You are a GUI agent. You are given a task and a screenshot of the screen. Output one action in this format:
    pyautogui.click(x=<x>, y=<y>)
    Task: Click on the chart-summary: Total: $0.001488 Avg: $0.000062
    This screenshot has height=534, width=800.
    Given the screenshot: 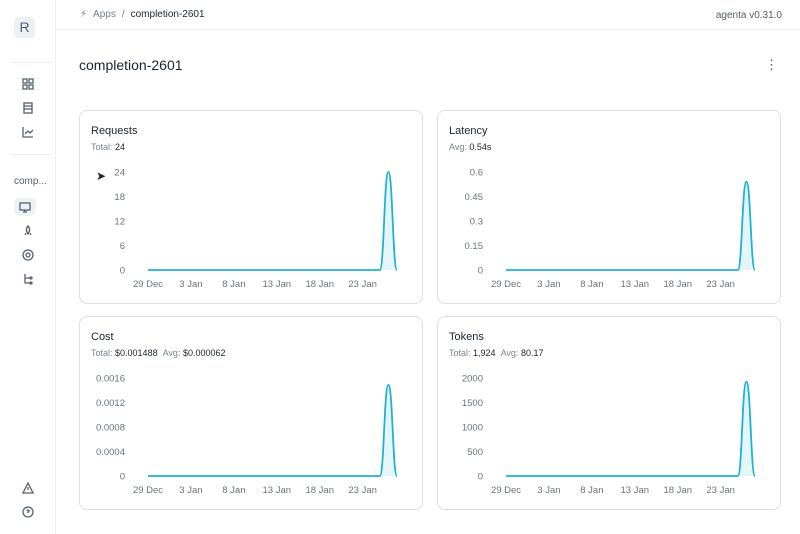 What is the action you would take?
    pyautogui.click(x=158, y=353)
    